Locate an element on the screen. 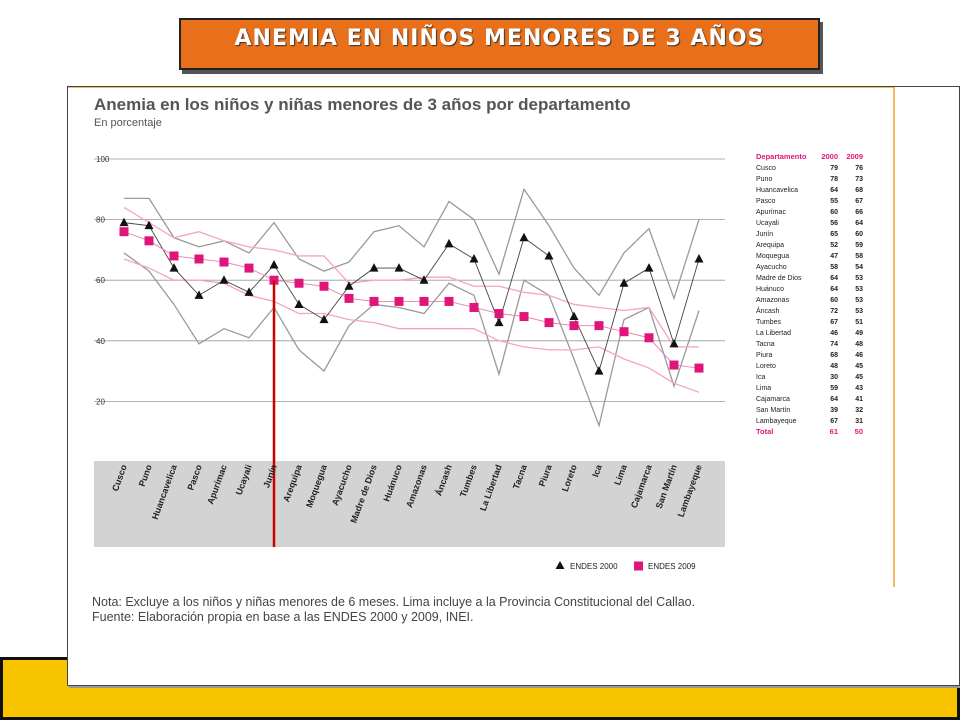  point-2009-Lima is located at coordinates (624, 332).